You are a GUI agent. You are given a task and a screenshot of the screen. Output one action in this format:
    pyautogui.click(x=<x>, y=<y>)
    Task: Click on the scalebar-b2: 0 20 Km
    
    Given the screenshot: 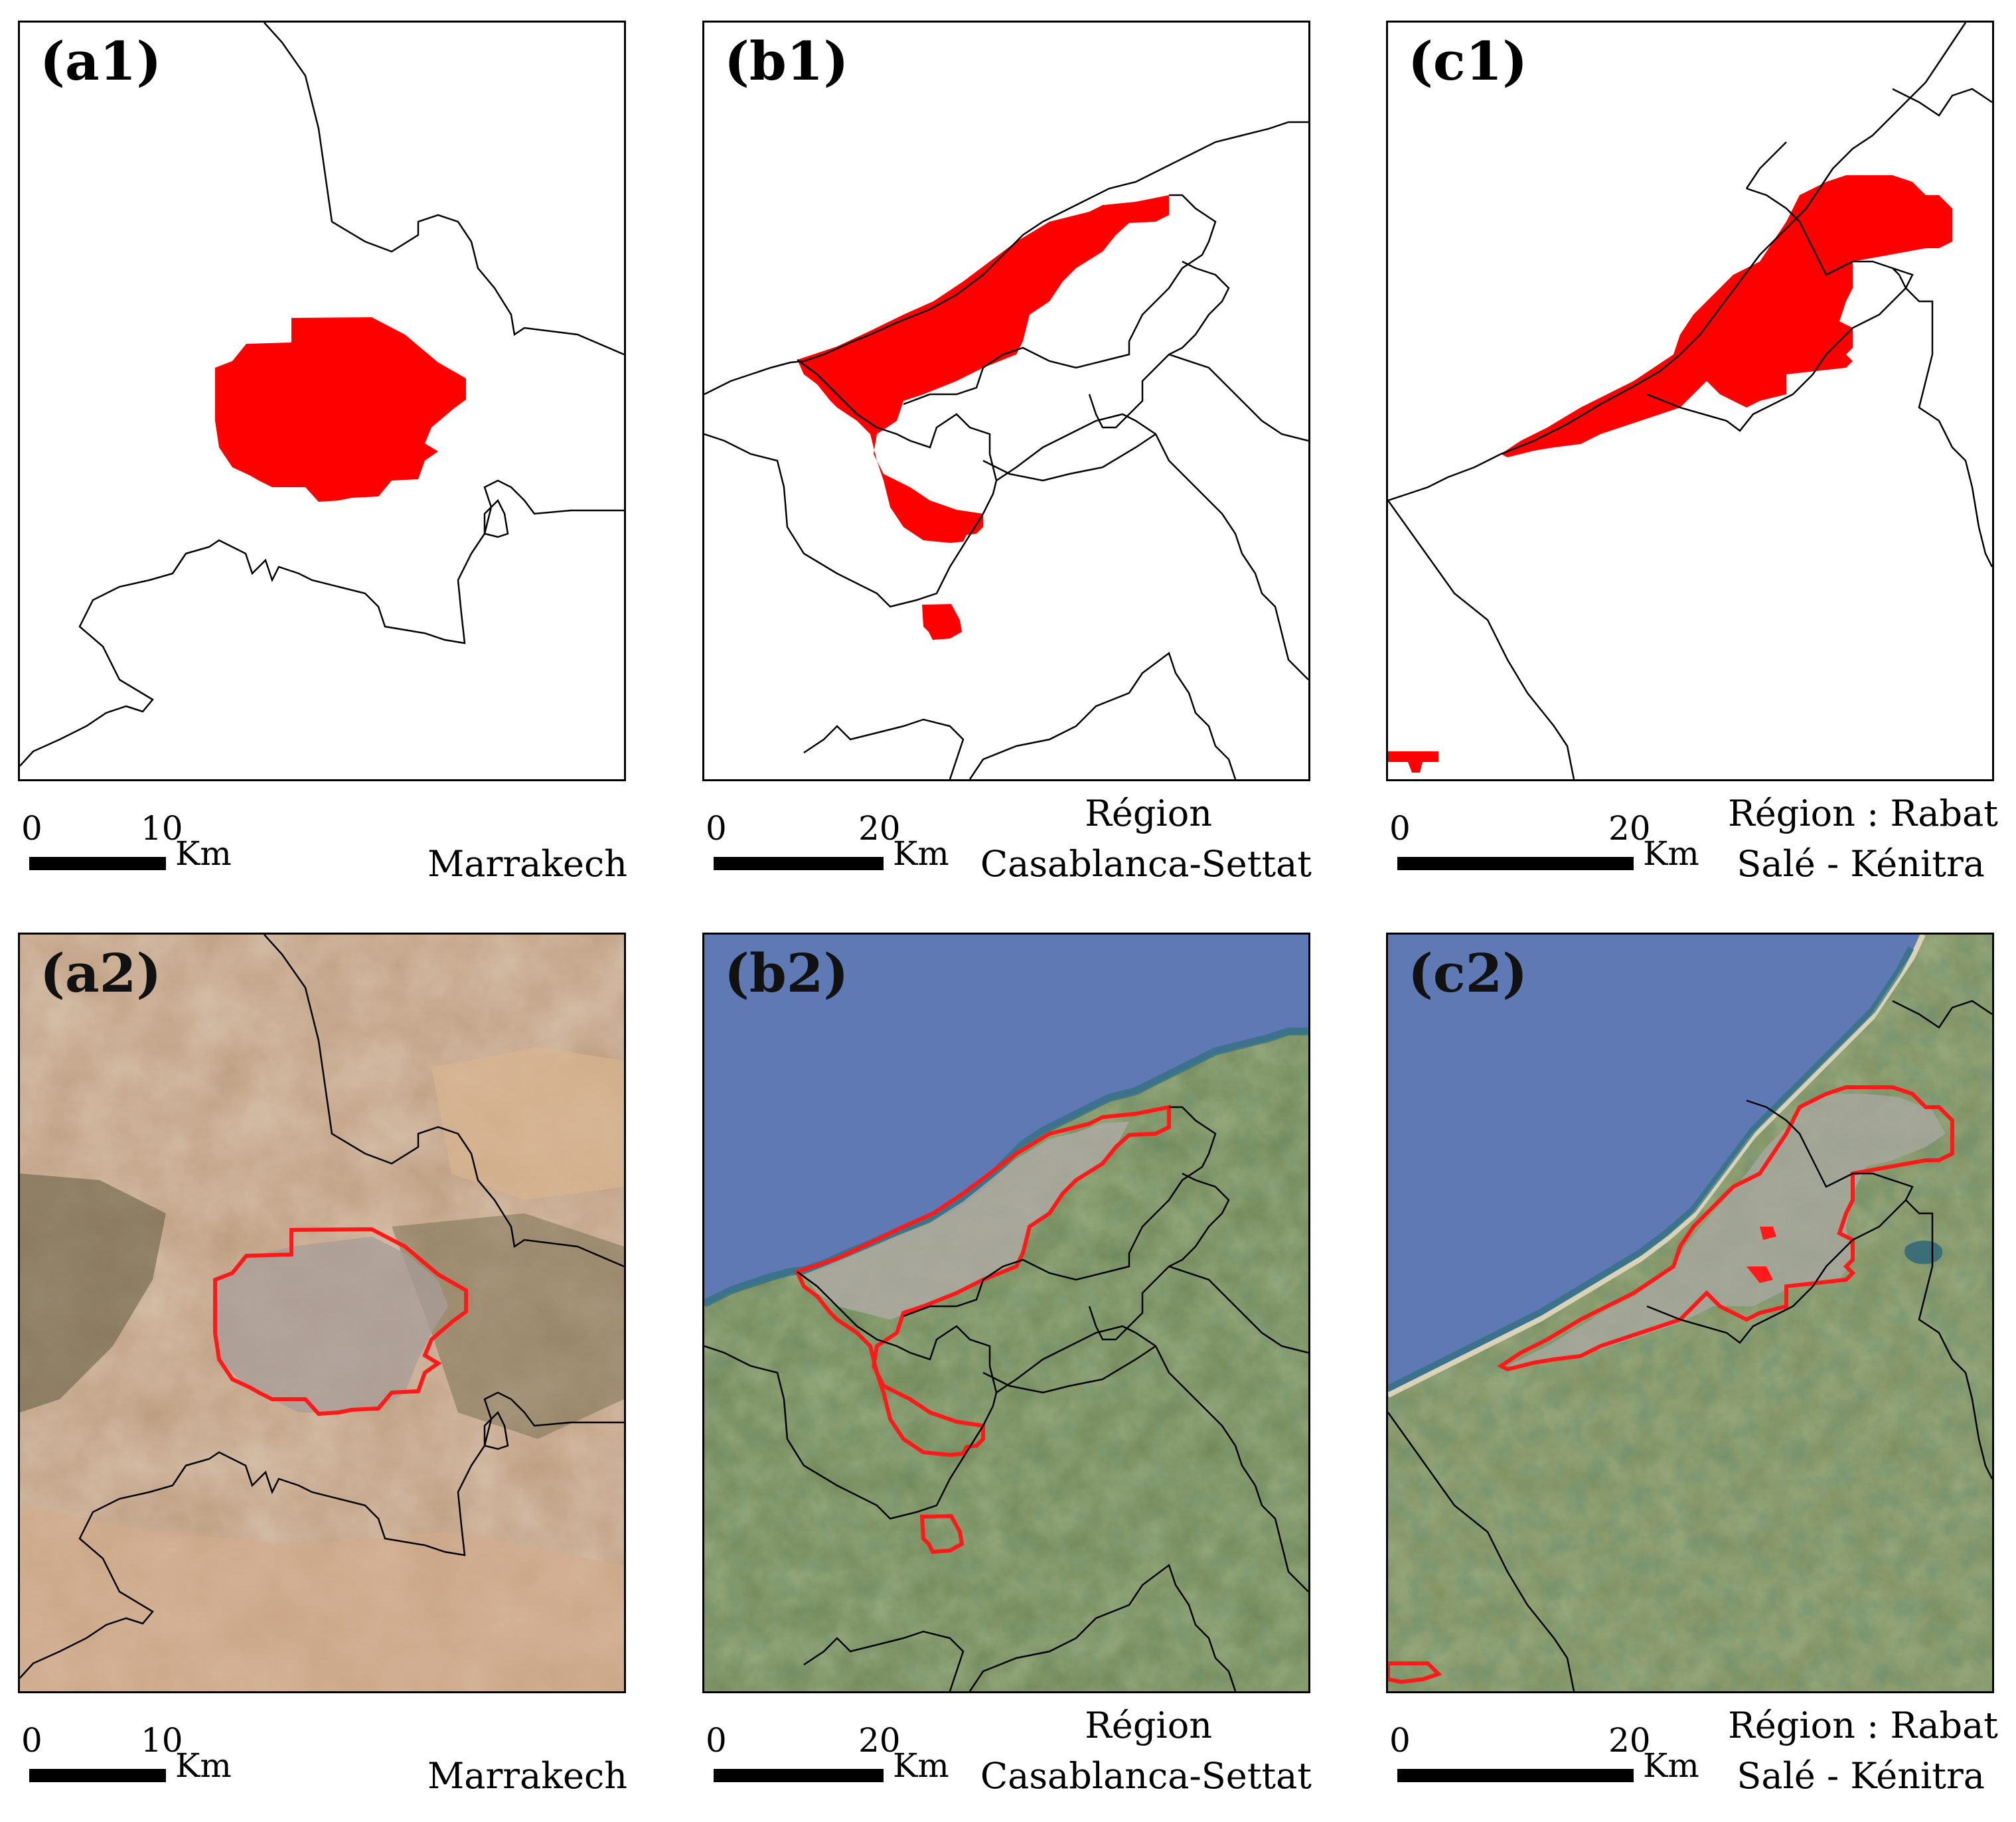 What is the action you would take?
    pyautogui.click(x=832, y=1757)
    